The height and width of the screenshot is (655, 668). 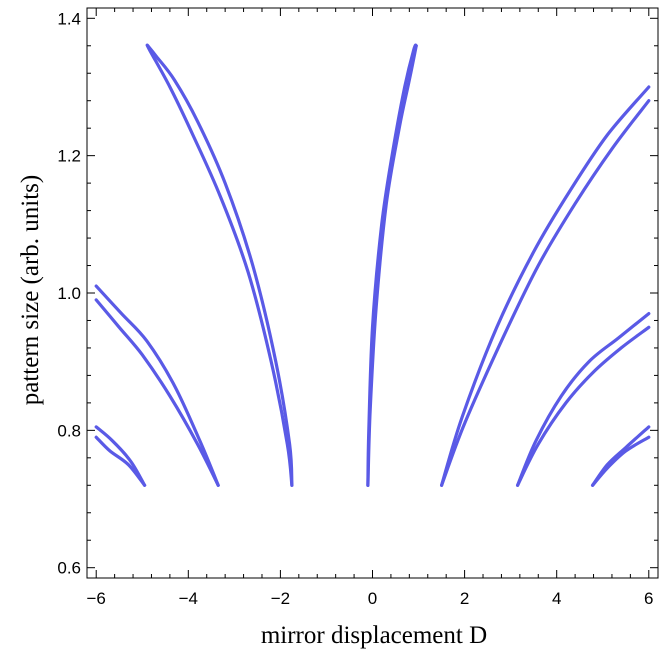 What do you see at coordinates (372, 598) in the screenshot?
I see `x-tick-label: 0` at bounding box center [372, 598].